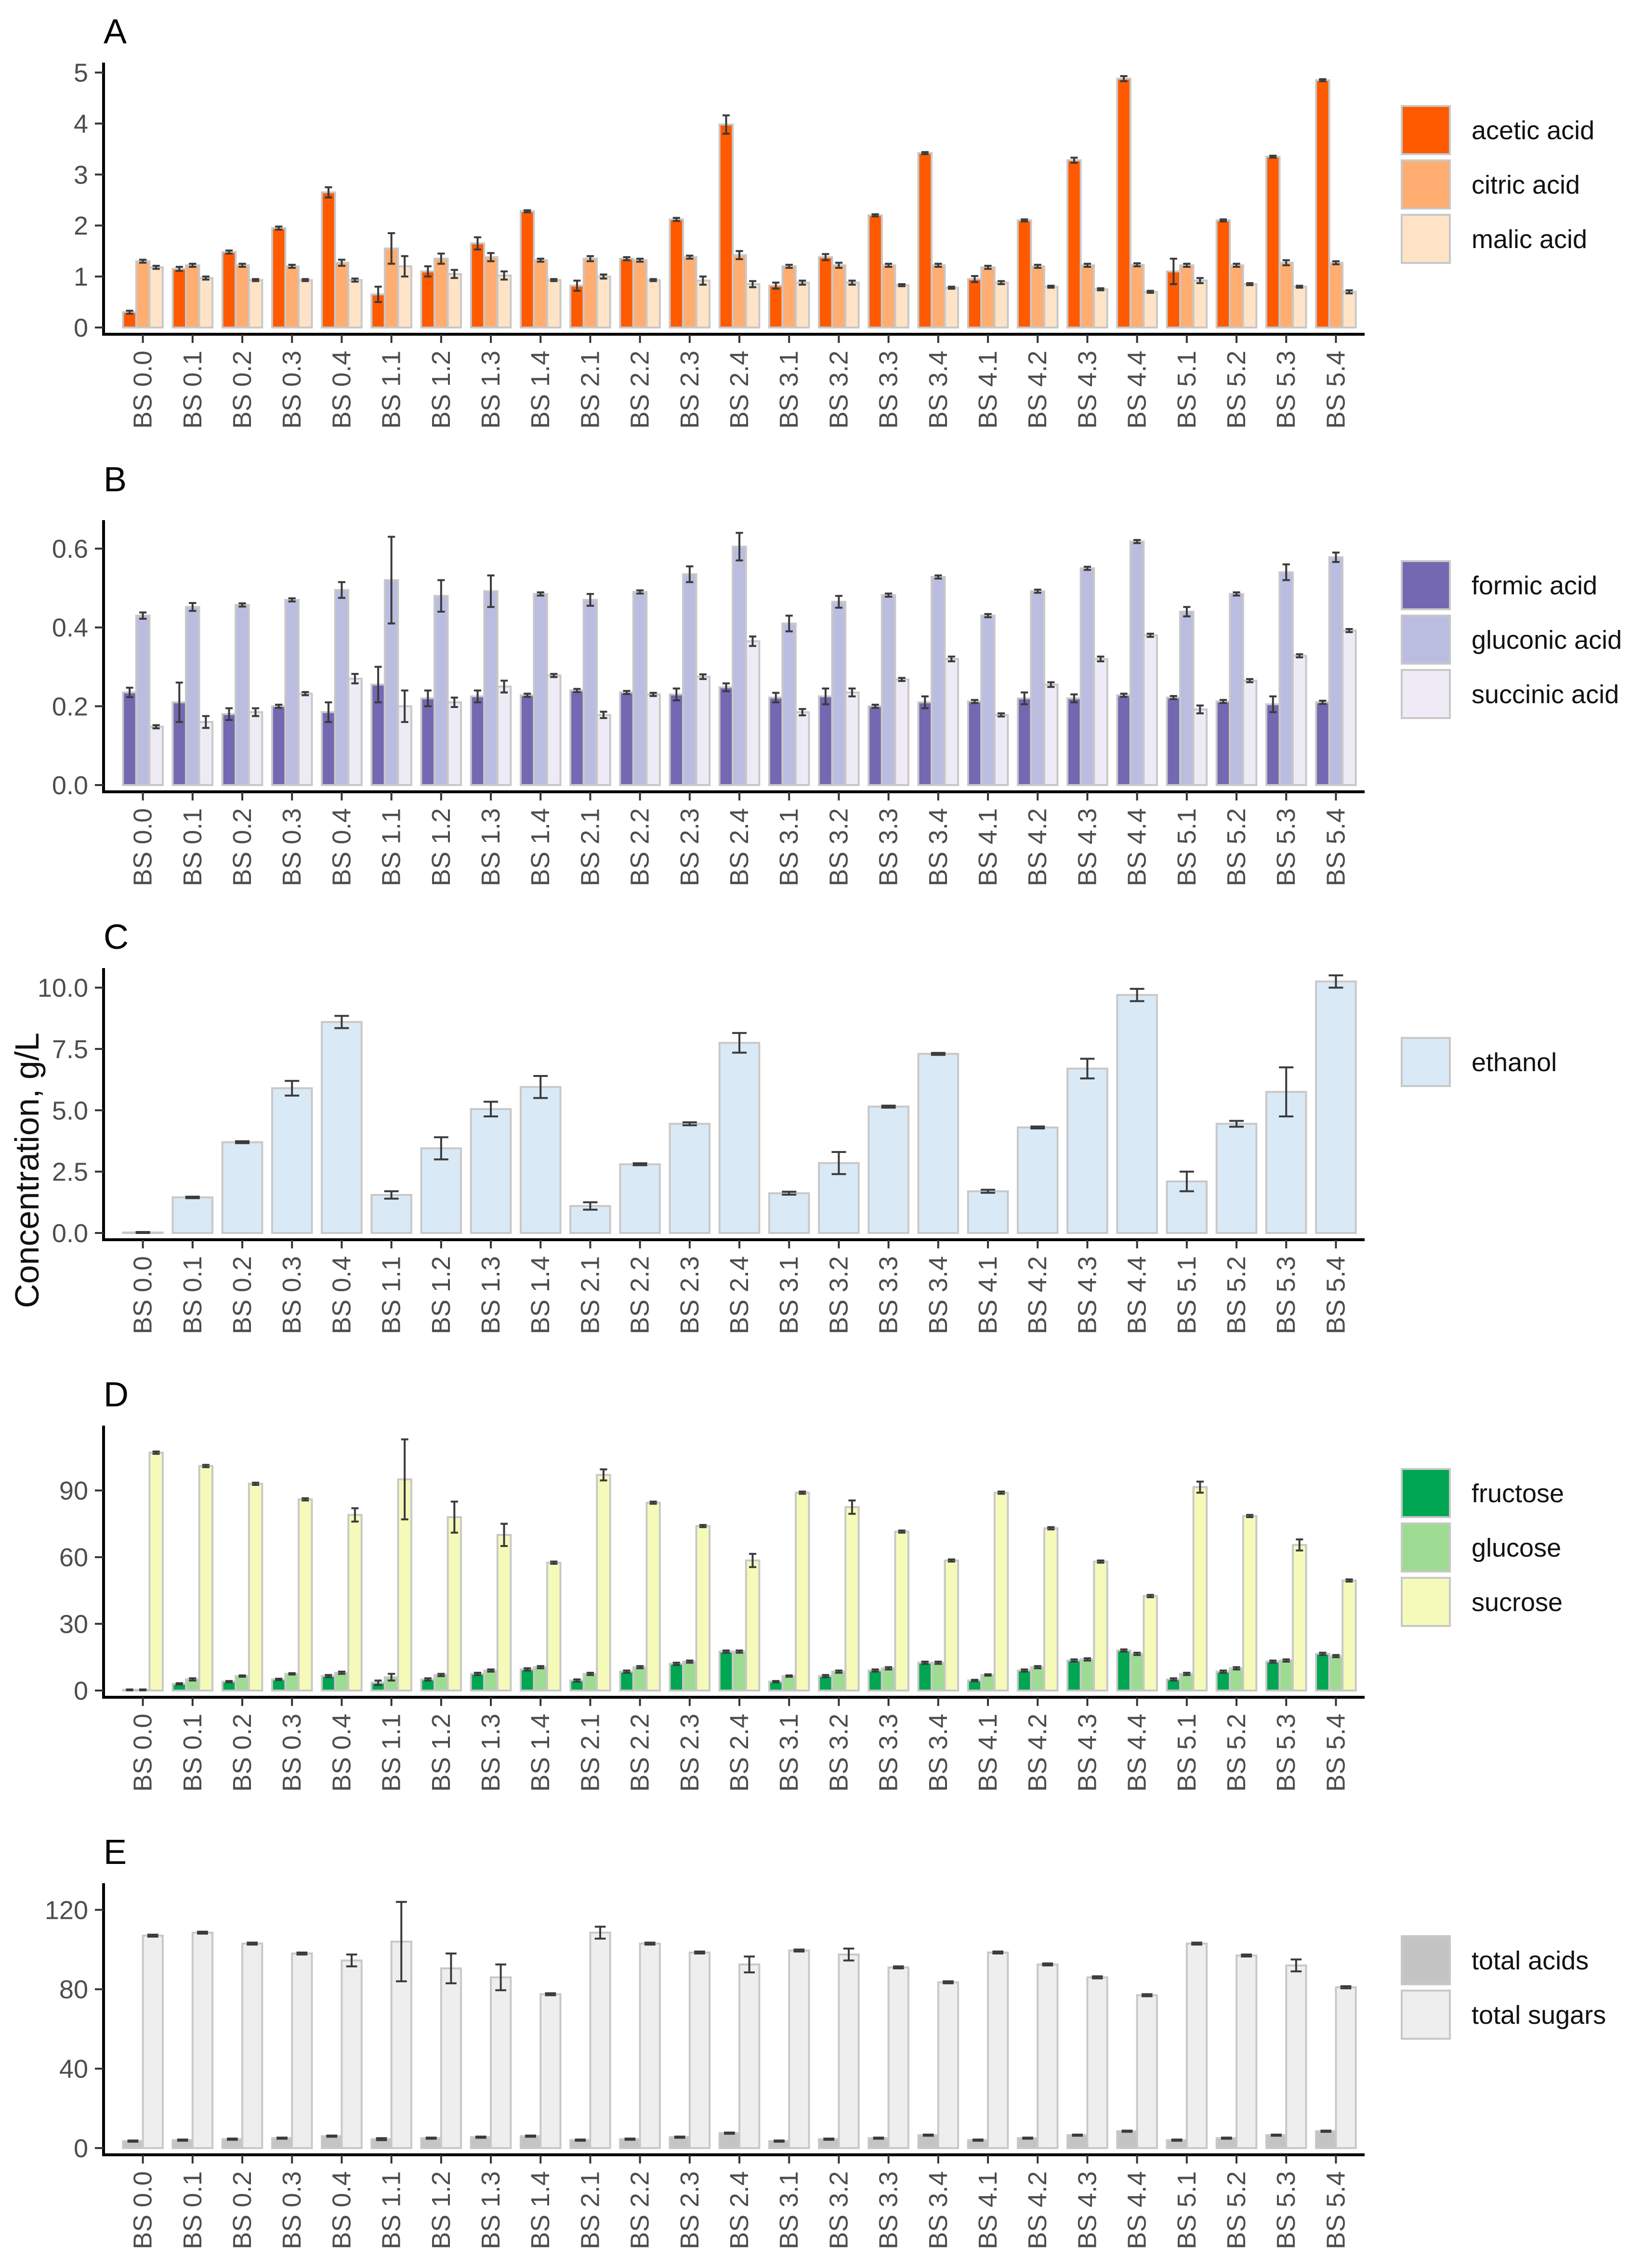 This screenshot has width=1644, height=2268. What do you see at coordinates (291, 1295) in the screenshot?
I see `panel-c-x-tick-label-bs-0-3: BS 0.3` at bounding box center [291, 1295].